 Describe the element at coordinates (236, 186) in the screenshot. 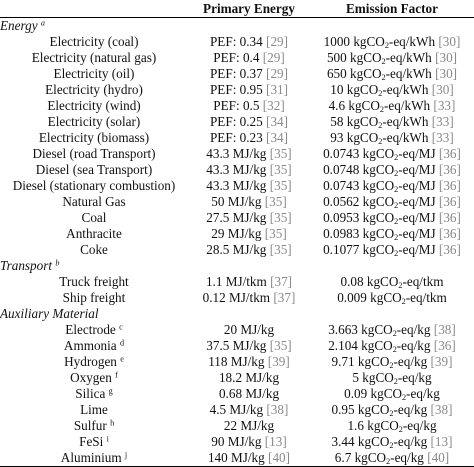

I see `primary-energy-value: 43.3 MJ/kg` at that location.